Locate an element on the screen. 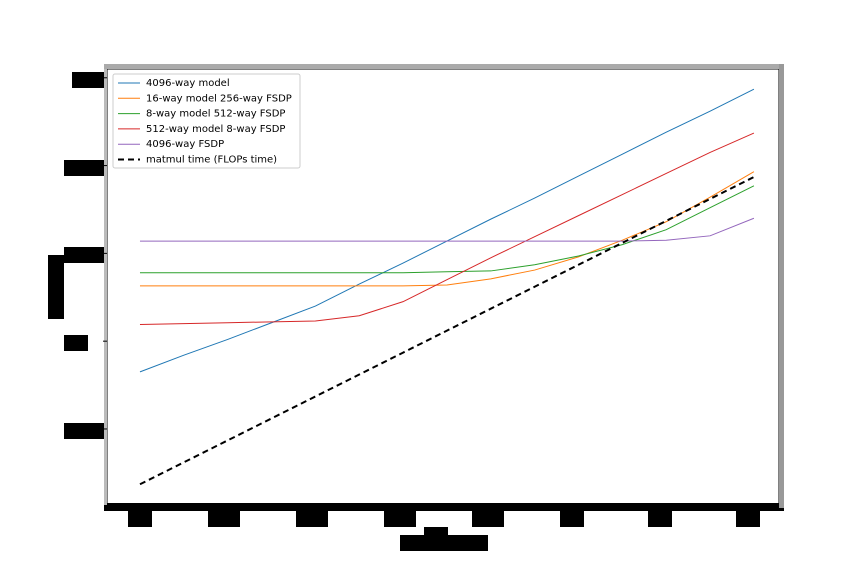  legend-label: 512-way model 8-way FSDP is located at coordinates (215, 129).